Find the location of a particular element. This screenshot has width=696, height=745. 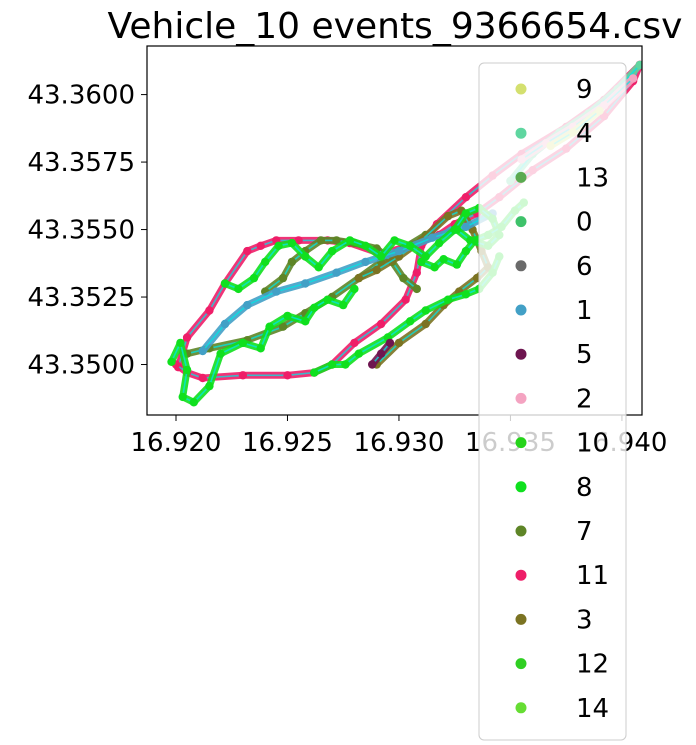

legend-label: 8 is located at coordinates (584, 488).